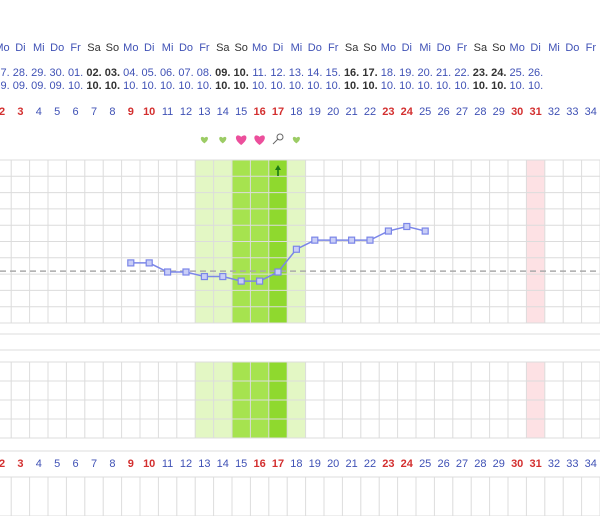 Image resolution: width=600 pixels, height=516 pixels. What do you see at coordinates (94, 112) in the screenshot?
I see `cycle-day-label: 7` at bounding box center [94, 112].